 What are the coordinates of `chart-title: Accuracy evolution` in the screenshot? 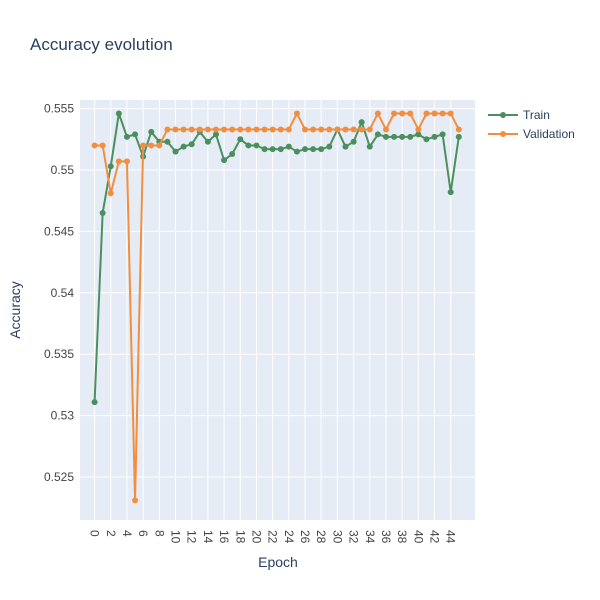 It's located at (101, 44).